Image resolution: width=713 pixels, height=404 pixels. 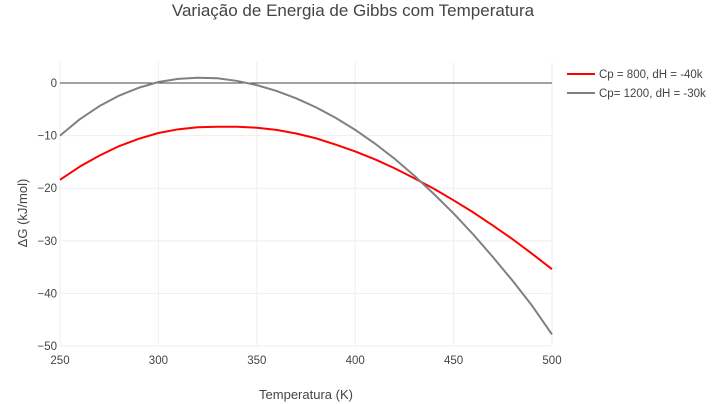 What do you see at coordinates (47, 347) in the screenshot?
I see `y-tick-label: −50` at bounding box center [47, 347].